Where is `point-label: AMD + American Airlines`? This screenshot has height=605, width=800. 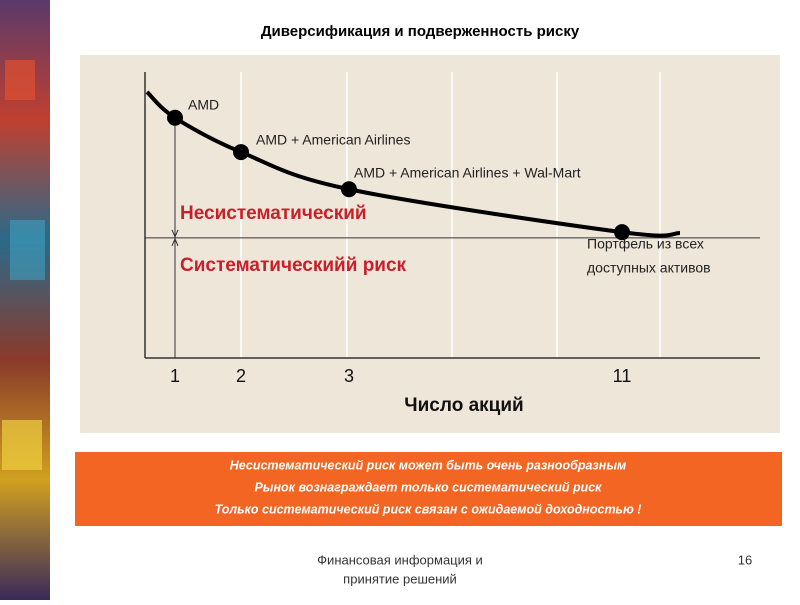
point-label: AMD + American Airlines is located at coordinates (333, 140).